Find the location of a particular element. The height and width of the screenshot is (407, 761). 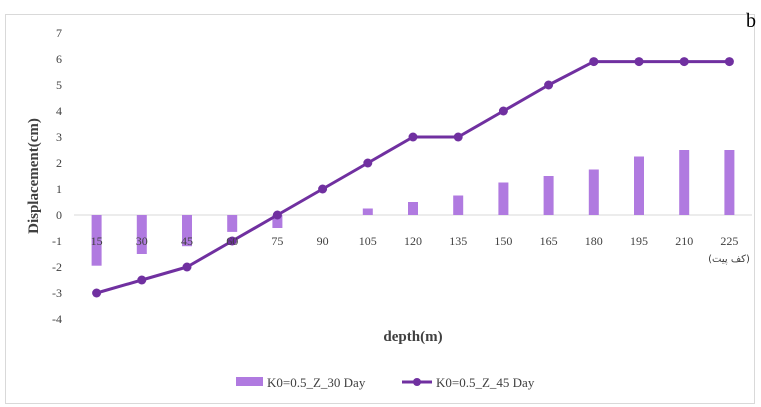

x-tick-label: 120 is located at coordinates (413, 241).